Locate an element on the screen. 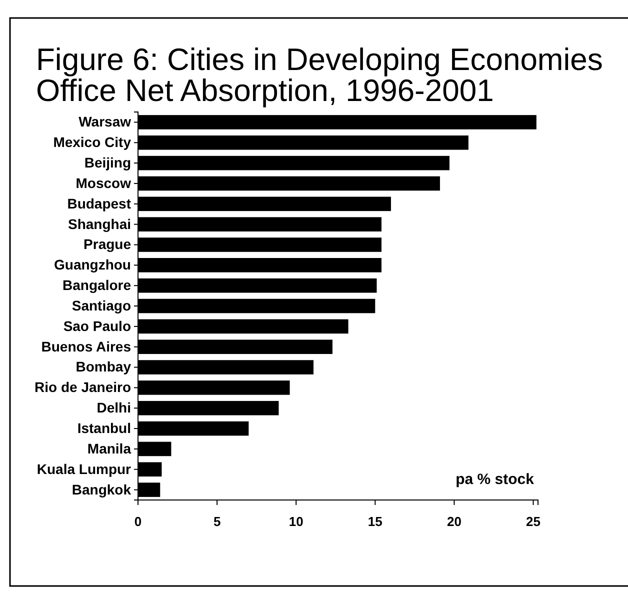 This screenshot has height=599, width=628. y-tick-label: Bangkok is located at coordinates (102, 489).